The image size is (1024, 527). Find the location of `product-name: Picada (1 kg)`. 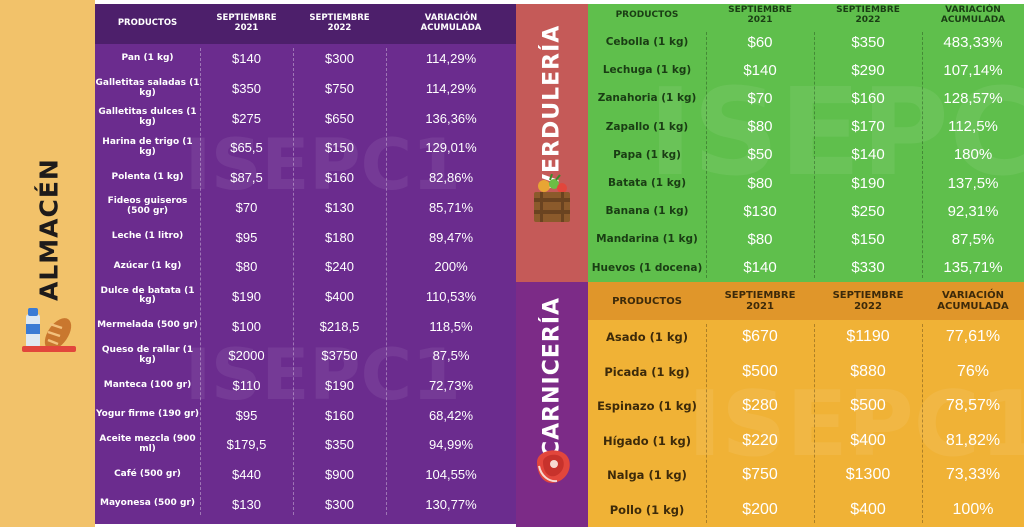

product-name: Picada (1 kg) is located at coordinates (647, 371).